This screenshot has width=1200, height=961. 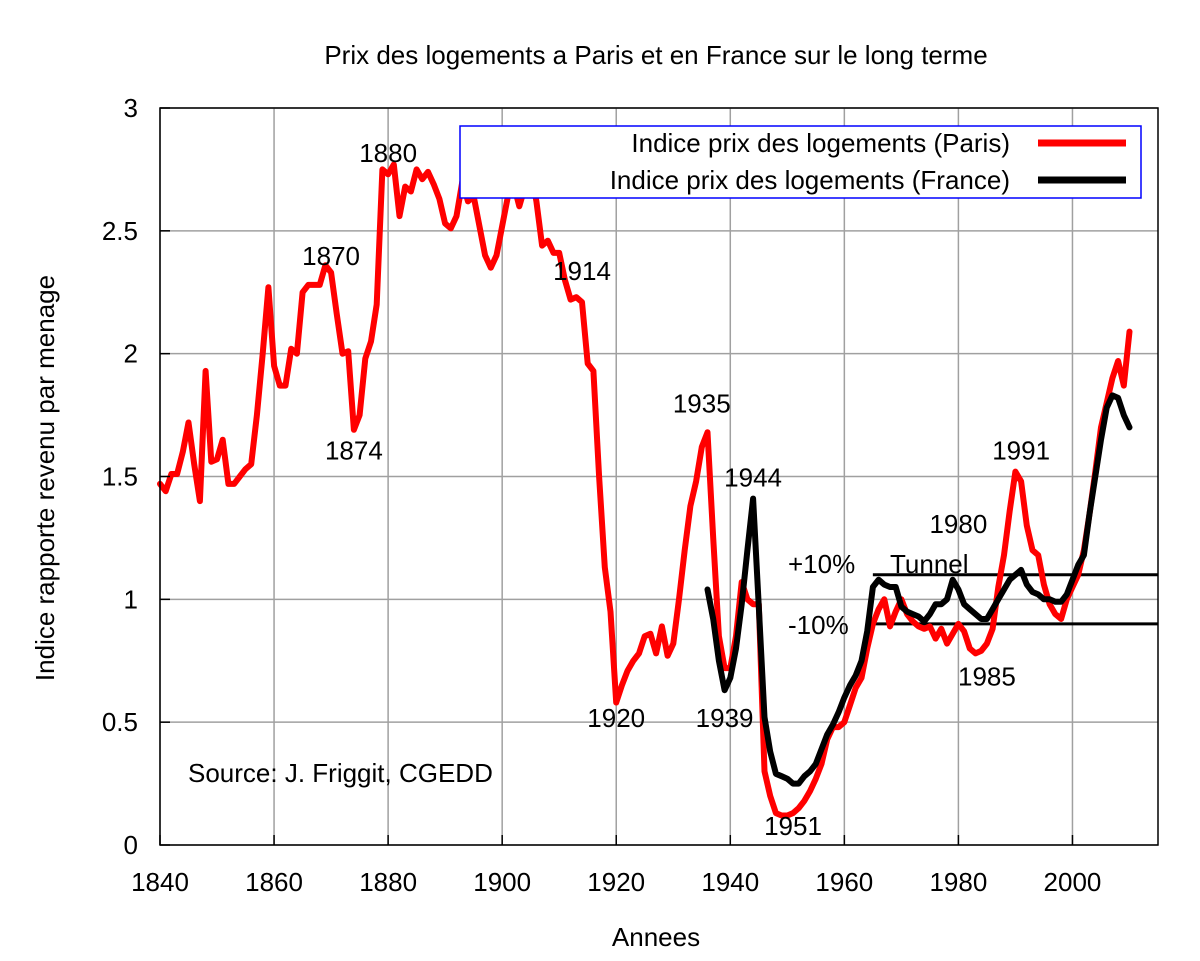 What do you see at coordinates (354, 450) in the screenshot?
I see `year-annotation: 1874` at bounding box center [354, 450].